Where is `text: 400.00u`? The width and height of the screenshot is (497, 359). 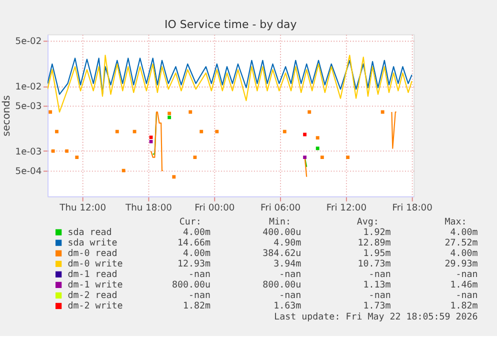
text: 400.00u is located at coordinates (282, 233).